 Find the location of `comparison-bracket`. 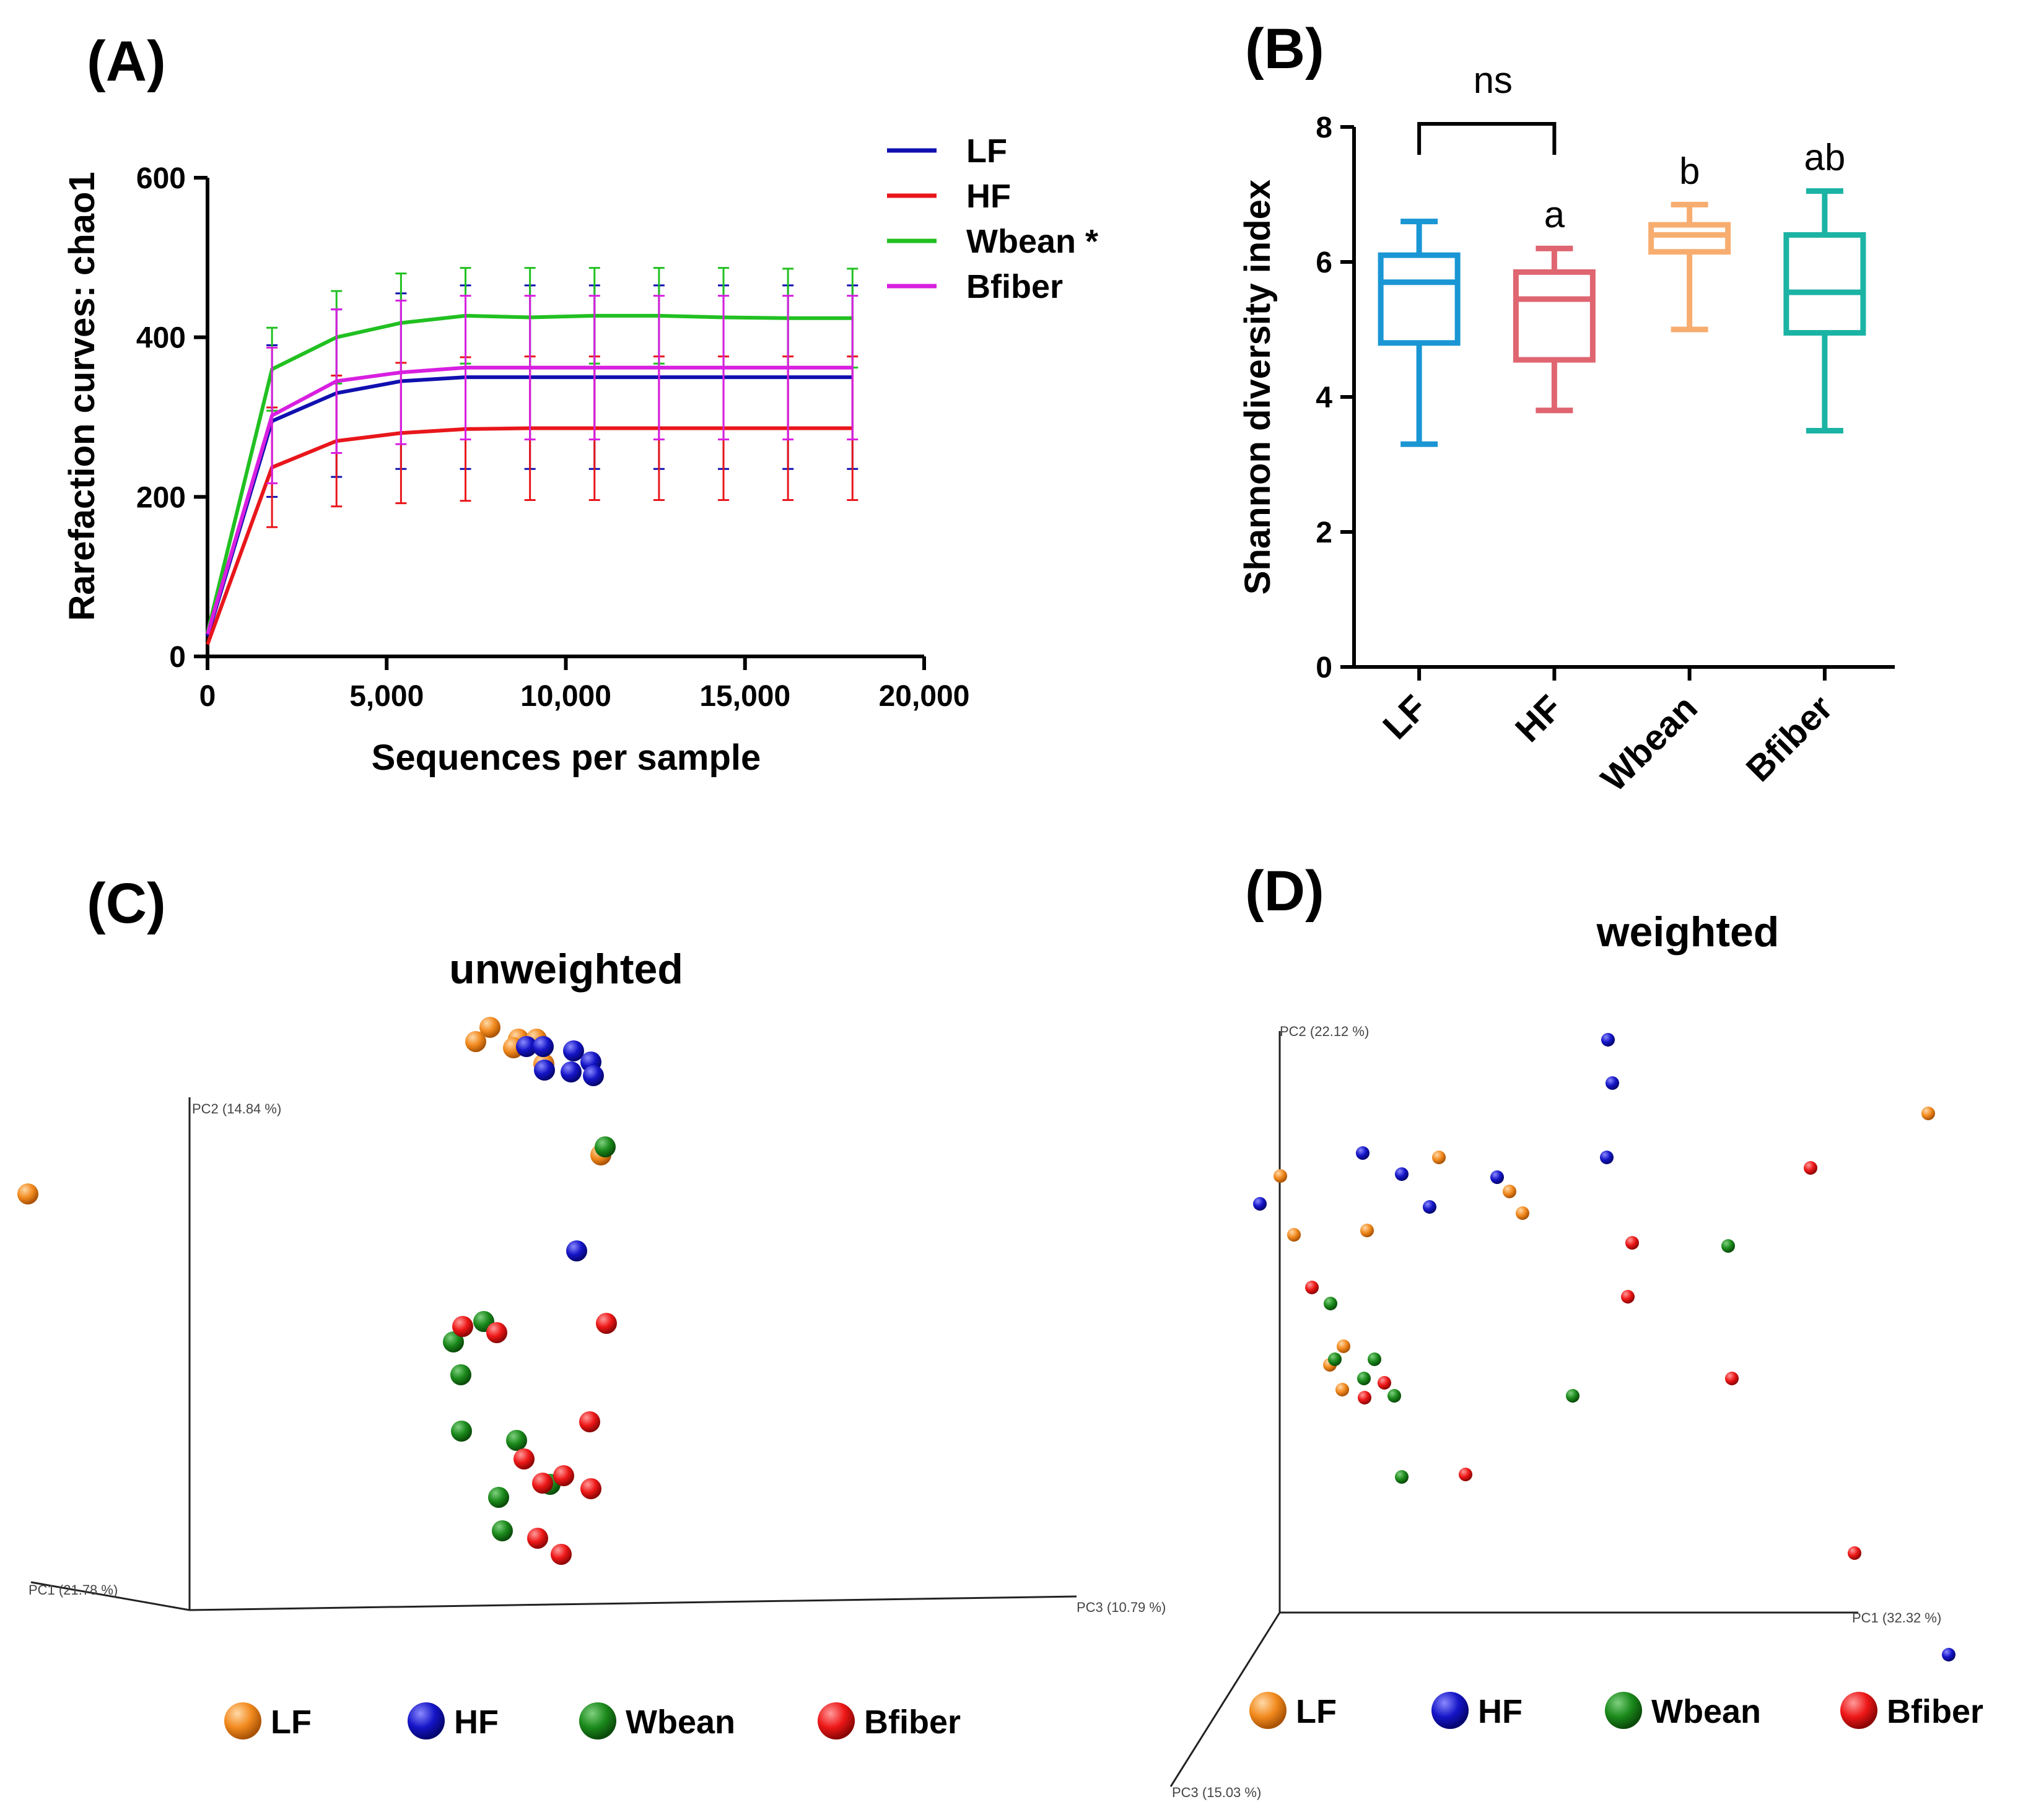

comparison-bracket is located at coordinates (1487, 138).